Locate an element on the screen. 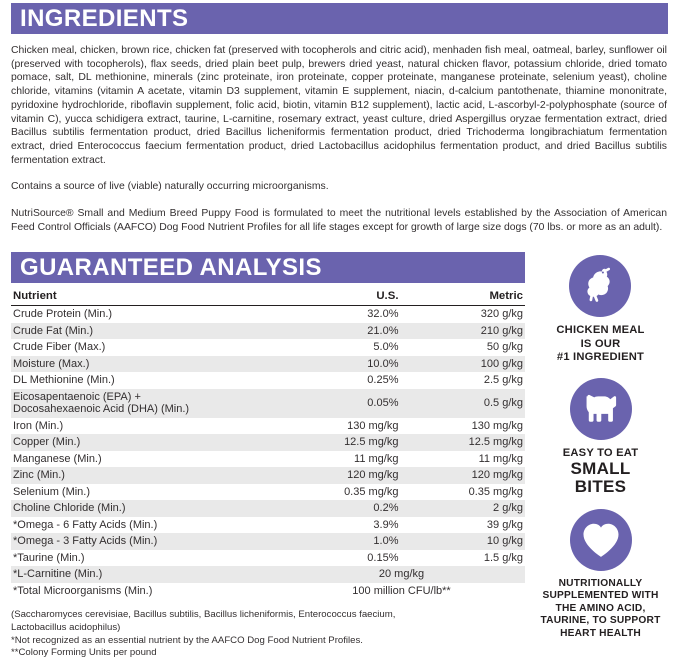 The height and width of the screenshot is (660, 679). cell-nutrient: *Omega - 3 Fatty Acids (Min.) is located at coordinates (144, 541).